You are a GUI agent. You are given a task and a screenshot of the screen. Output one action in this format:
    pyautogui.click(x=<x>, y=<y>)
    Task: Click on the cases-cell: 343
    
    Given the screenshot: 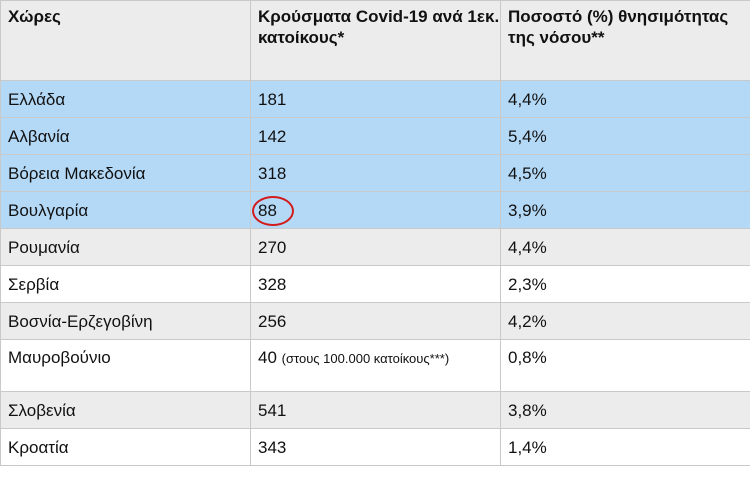 What is the action you would take?
    pyautogui.click(x=375, y=447)
    